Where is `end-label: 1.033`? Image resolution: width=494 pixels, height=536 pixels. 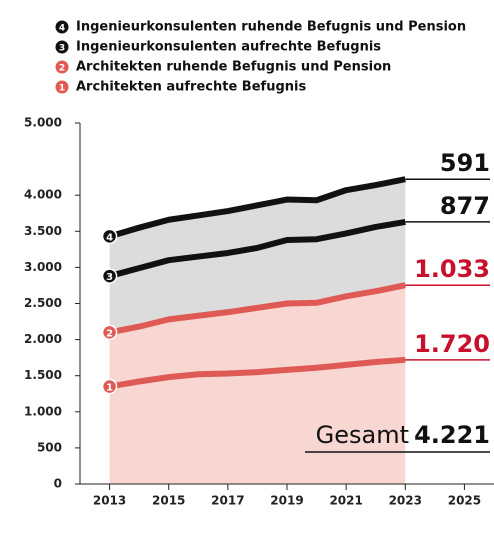
end-label: 1.033 is located at coordinates (452, 269).